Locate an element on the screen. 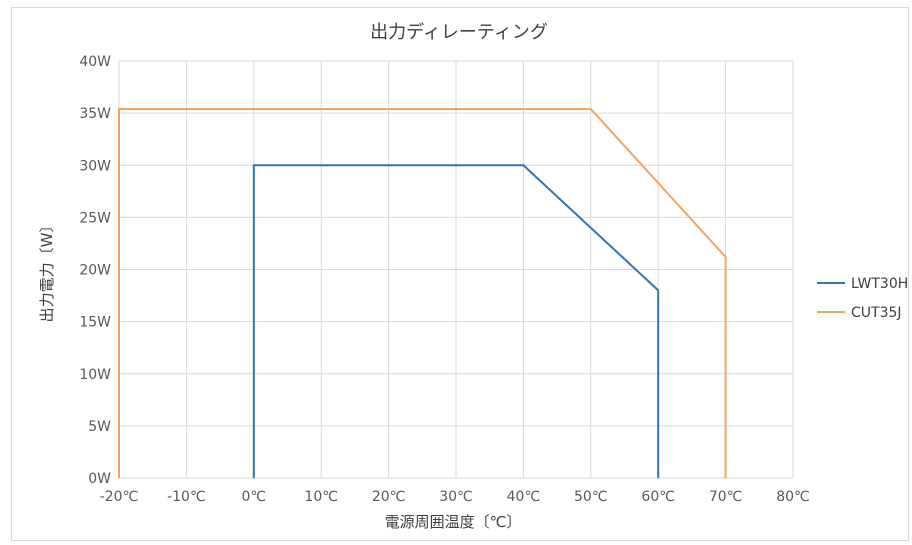 Image resolution: width=912 pixels, height=545 pixels. y-tick-label: 20W is located at coordinates (95, 271).